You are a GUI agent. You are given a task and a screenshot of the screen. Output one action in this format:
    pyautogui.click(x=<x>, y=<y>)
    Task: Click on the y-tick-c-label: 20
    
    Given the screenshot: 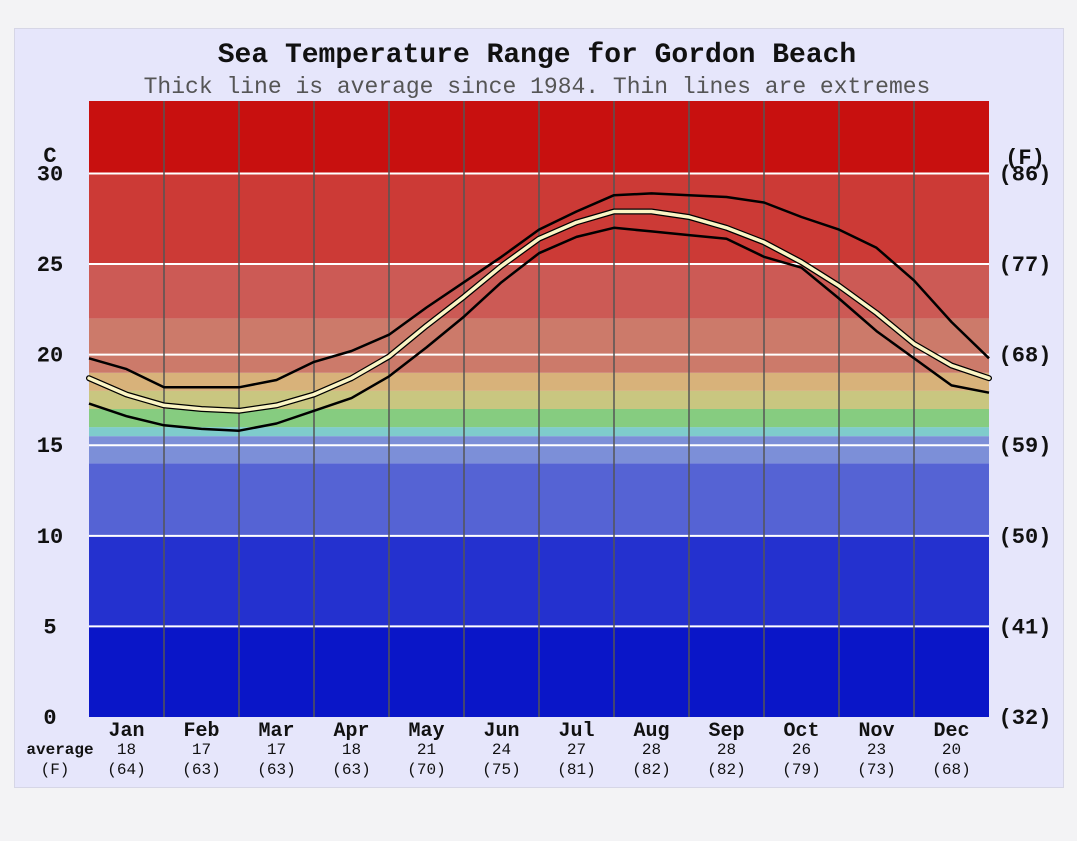 What is the action you would take?
    pyautogui.click(x=50, y=356)
    